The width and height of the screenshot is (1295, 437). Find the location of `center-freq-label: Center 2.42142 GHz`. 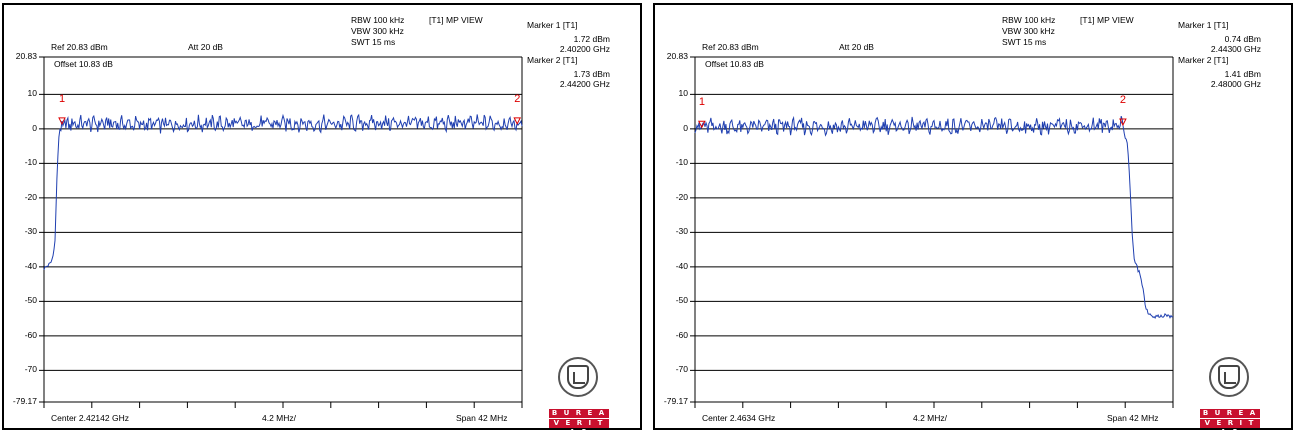

center-freq-label: Center 2.42142 GHz is located at coordinates (90, 418).